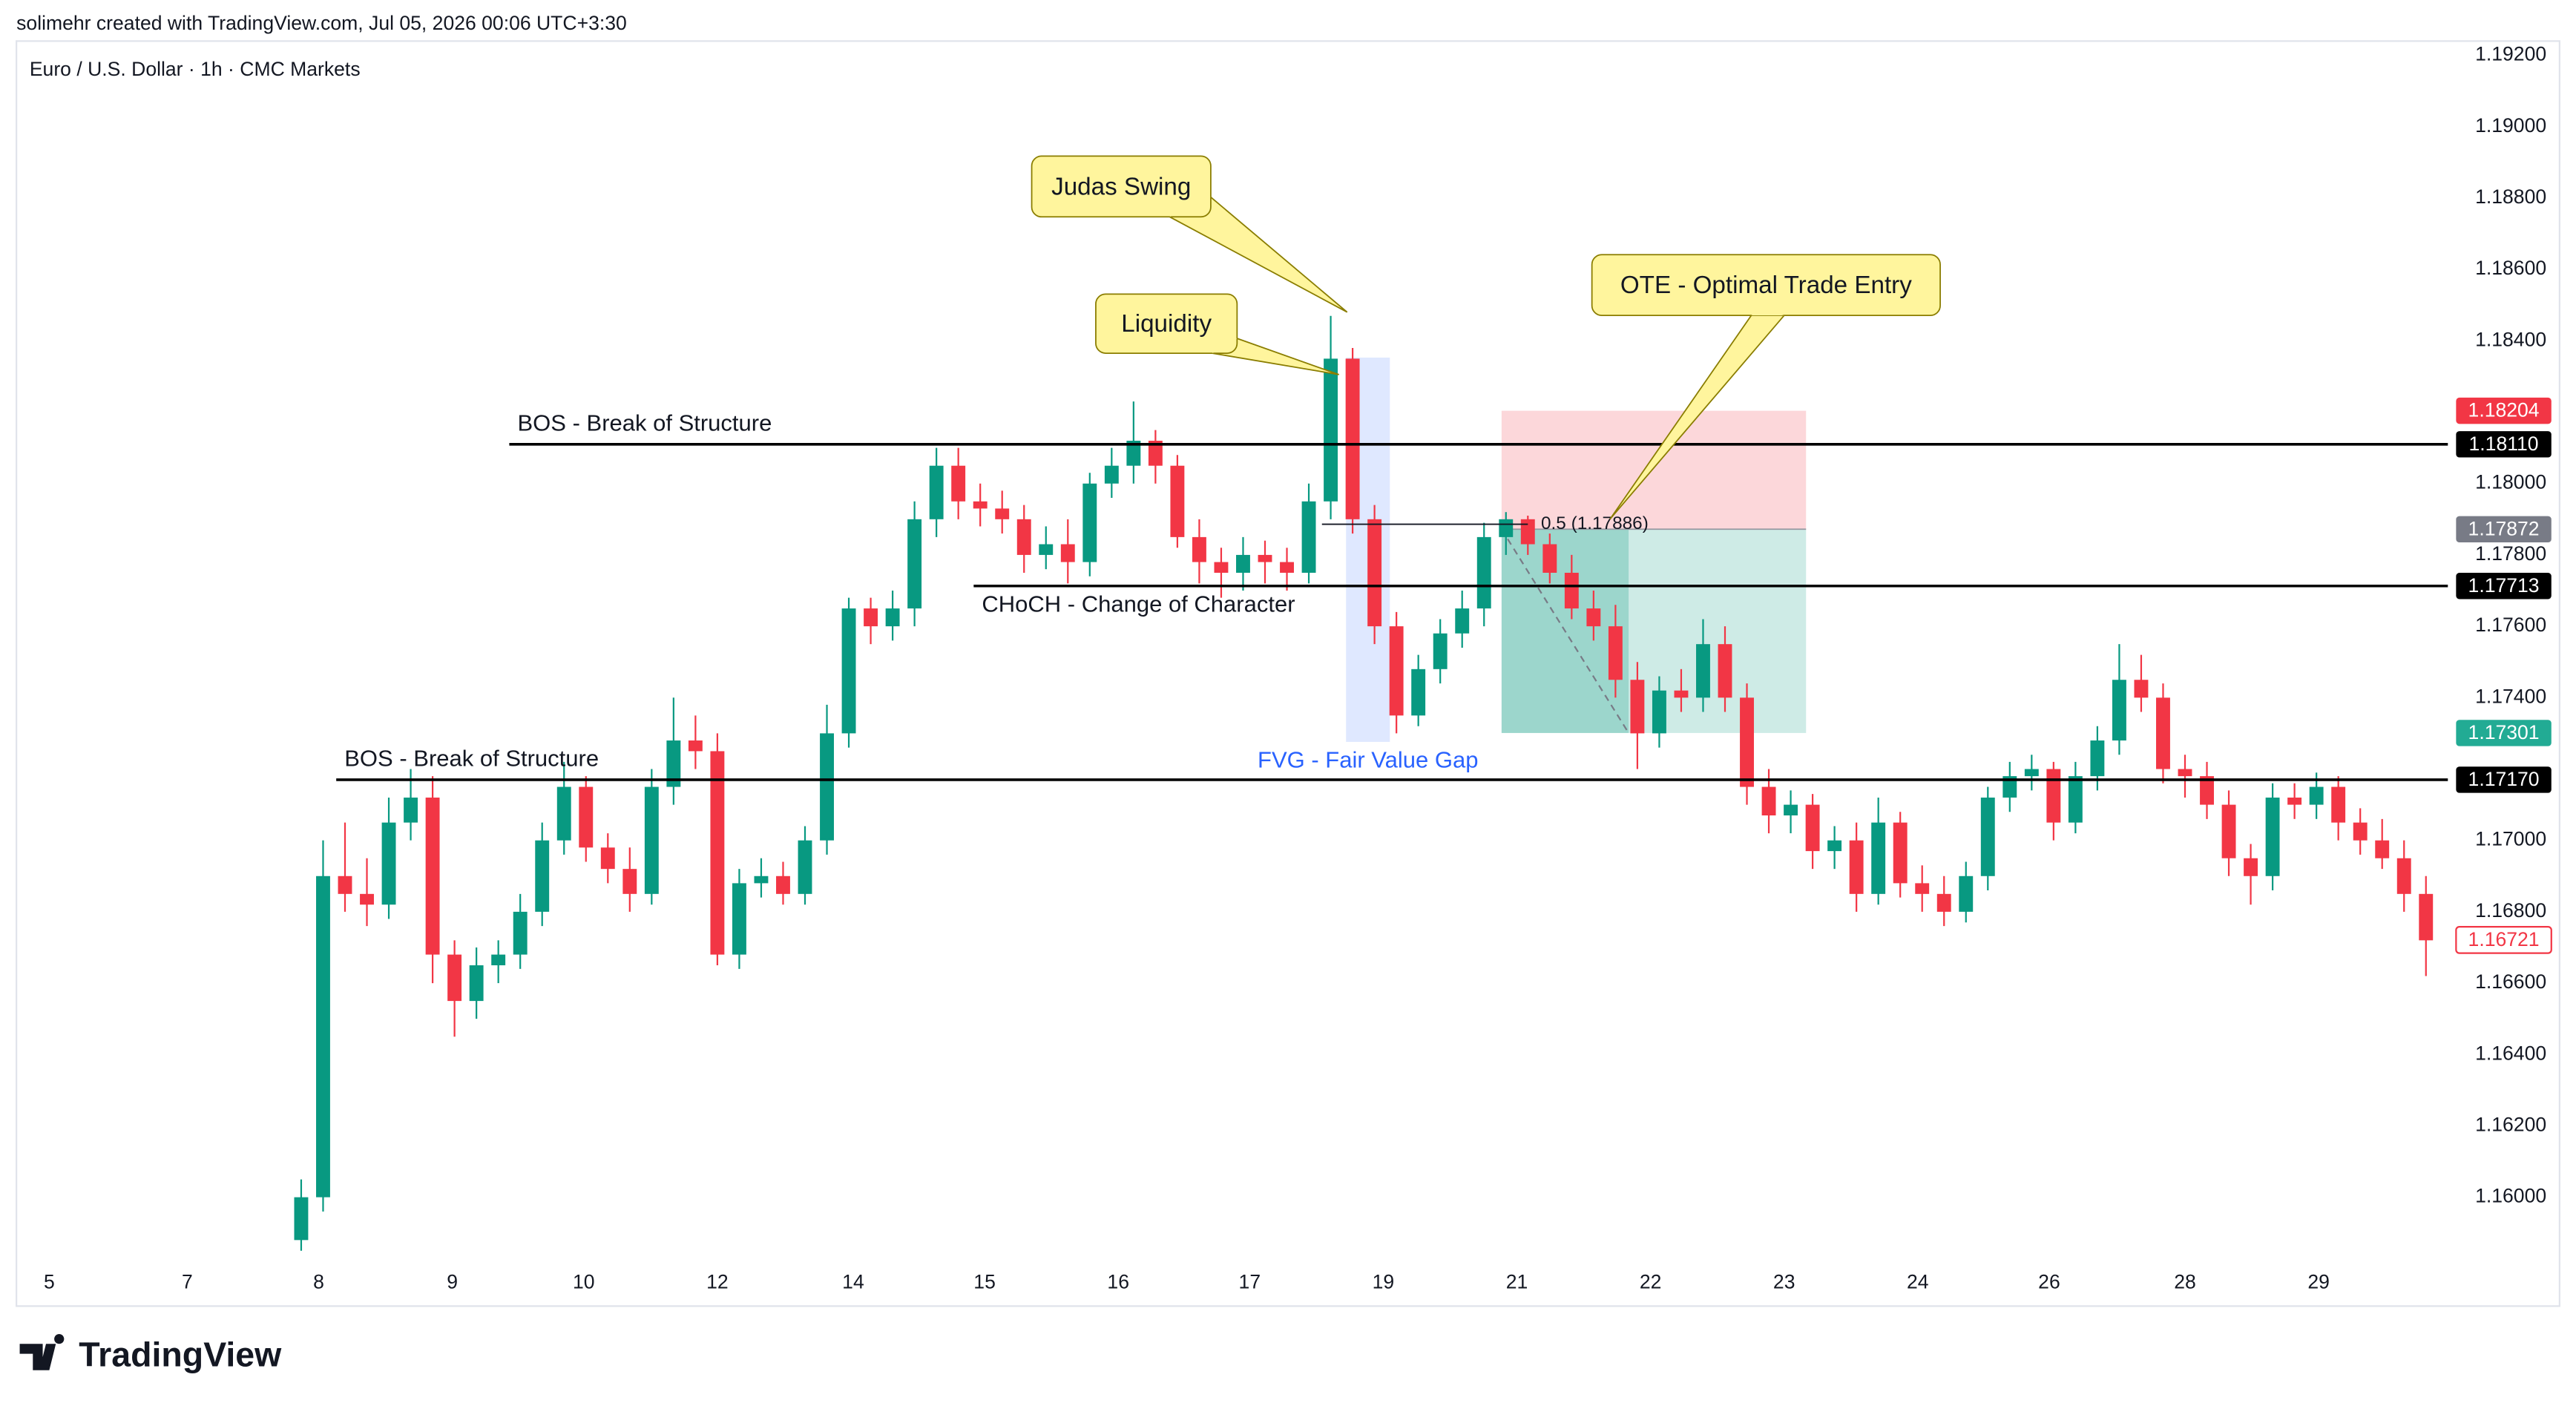 The width and height of the screenshot is (2576, 1406). What do you see at coordinates (180, 1354) in the screenshot?
I see `logo-text: TradingView` at bounding box center [180, 1354].